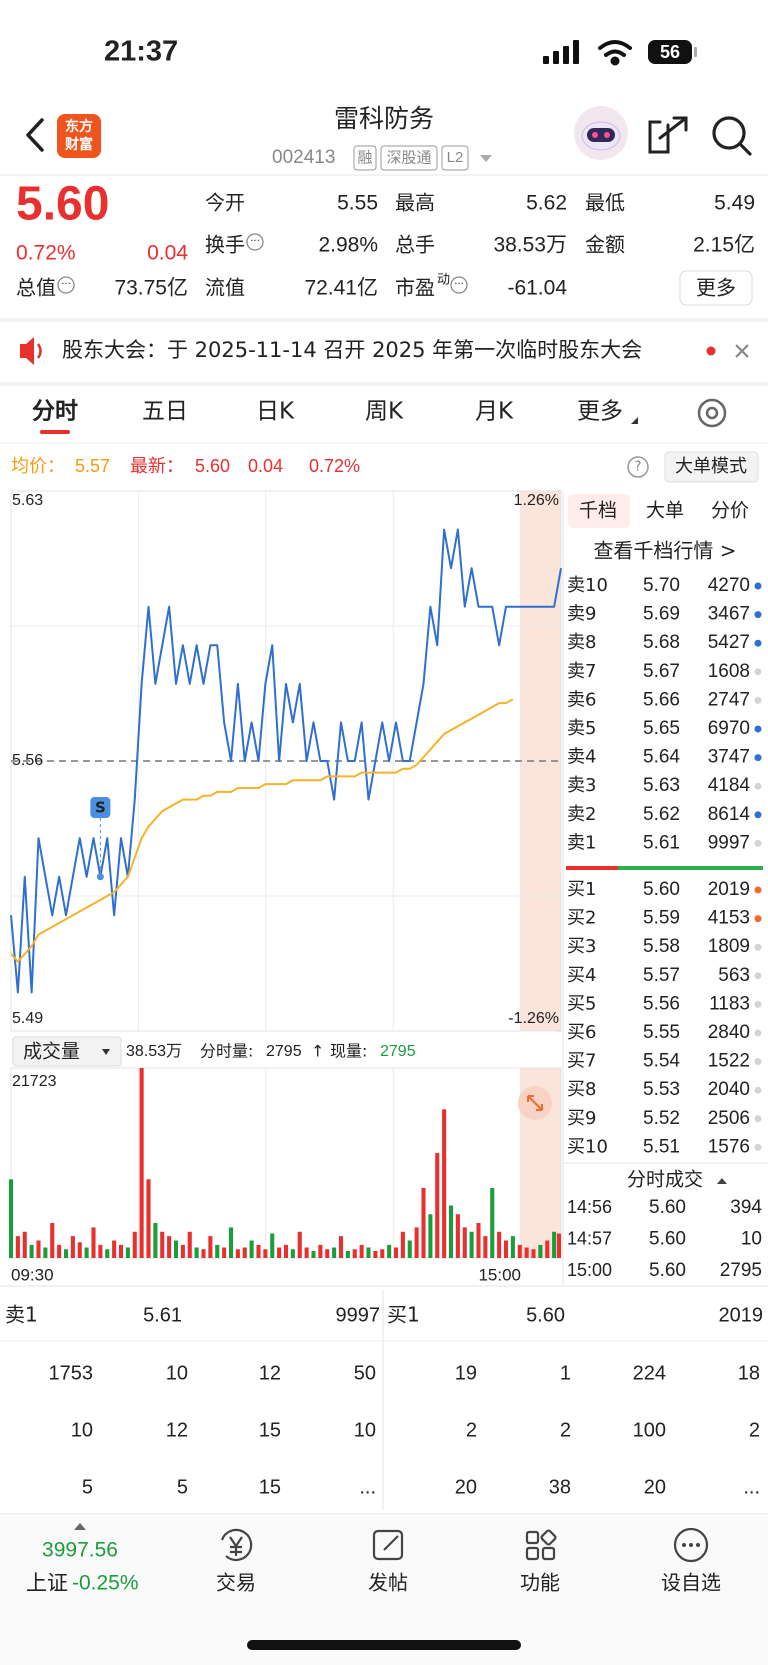  I want to click on tab: 五日, so click(165, 412).